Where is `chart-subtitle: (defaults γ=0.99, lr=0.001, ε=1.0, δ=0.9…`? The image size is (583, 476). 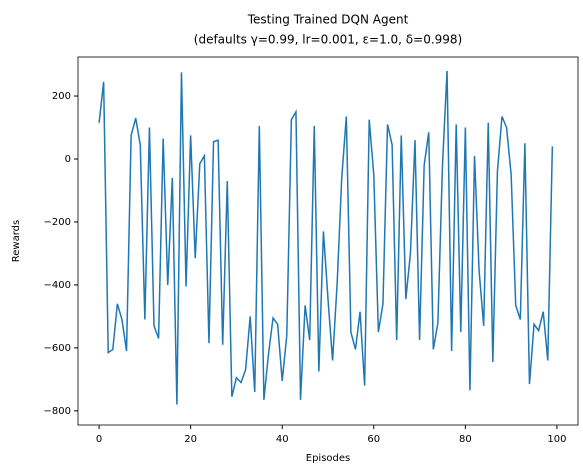
chart-subtitle: (defaults γ=0.99, lr=0.001, ε=1.0, δ=0.9… is located at coordinates (328, 40).